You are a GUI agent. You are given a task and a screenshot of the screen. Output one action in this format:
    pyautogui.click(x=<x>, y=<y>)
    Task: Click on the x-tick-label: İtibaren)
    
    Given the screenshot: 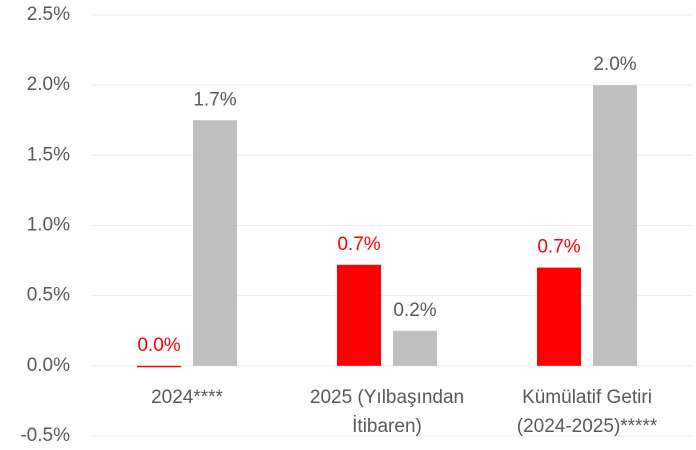 What is the action you would take?
    pyautogui.click(x=387, y=426)
    